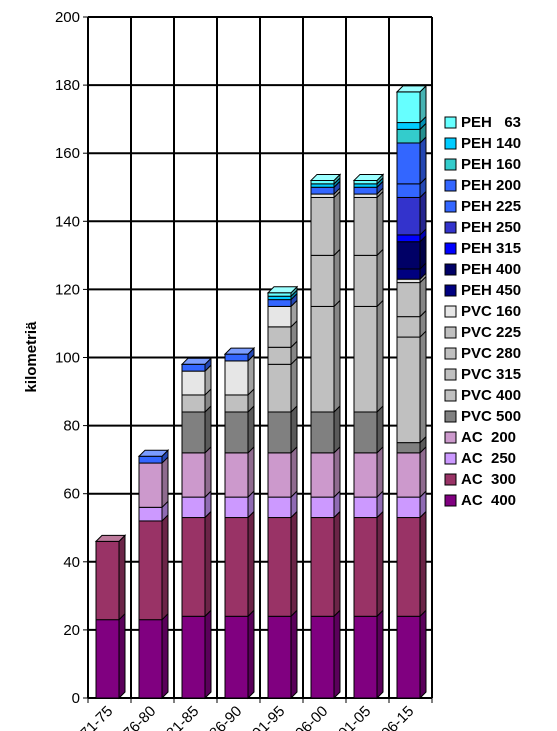 This screenshot has height=731, width=557. What do you see at coordinates (491, 122) in the screenshot?
I see `legend-label: PEH 63` at bounding box center [491, 122].